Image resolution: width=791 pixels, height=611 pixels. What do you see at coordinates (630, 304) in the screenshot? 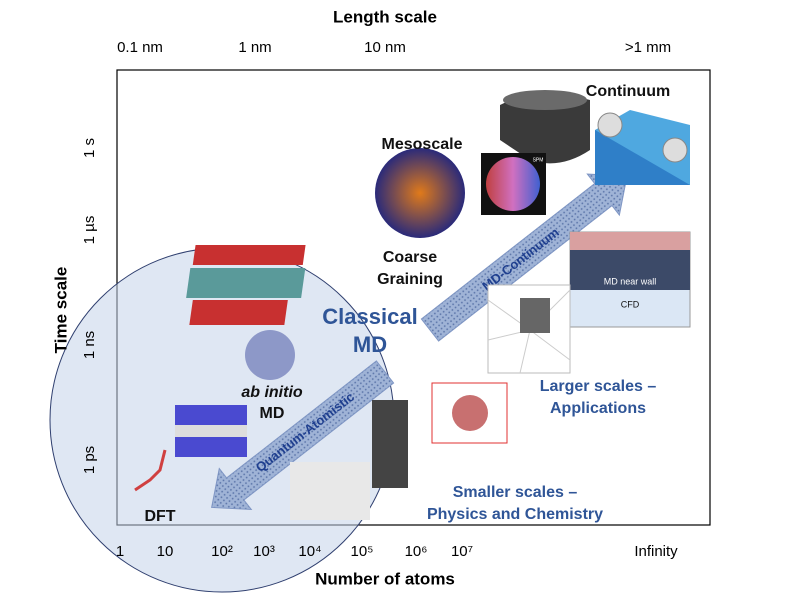
I see `cfd-label: CFD` at bounding box center [630, 304].